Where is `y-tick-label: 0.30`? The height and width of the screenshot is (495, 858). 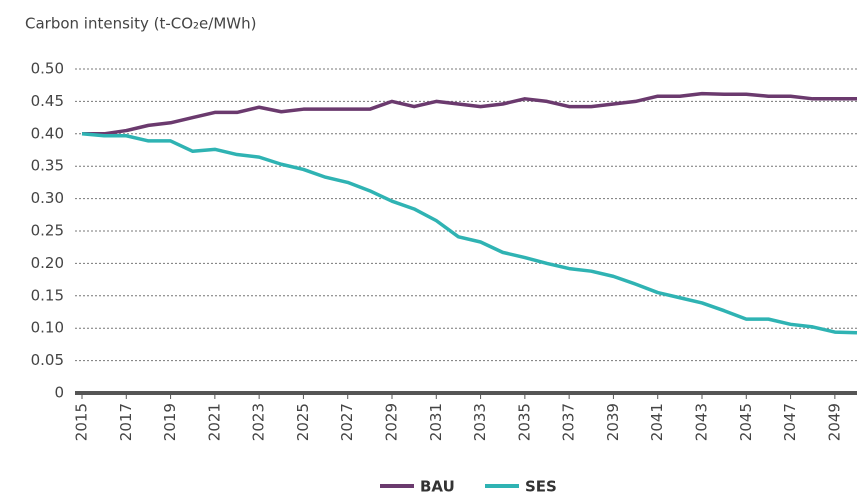 y-tick-label: 0.30 is located at coordinates (47, 198).